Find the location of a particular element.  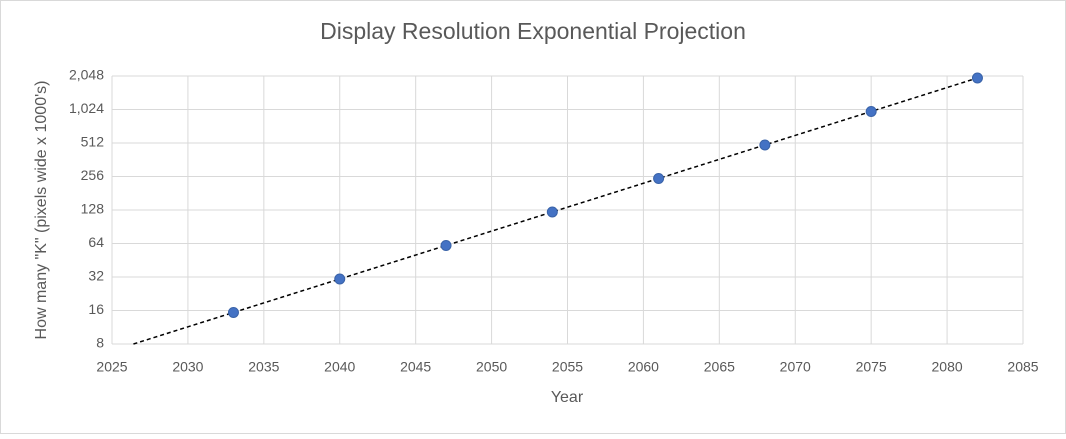

y-tick-label: 256 is located at coordinates (93, 175).